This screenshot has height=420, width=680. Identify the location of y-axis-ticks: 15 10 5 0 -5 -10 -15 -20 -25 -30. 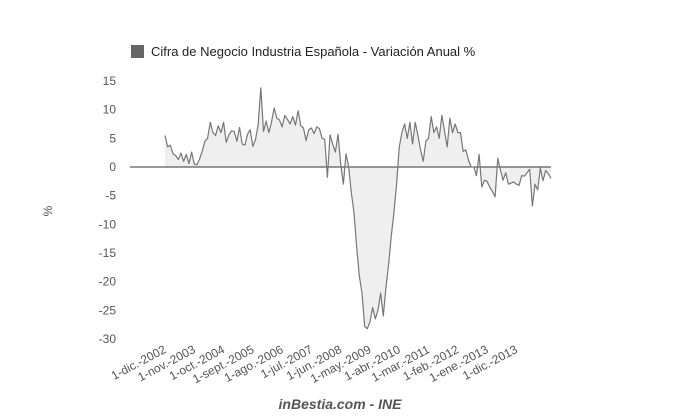
(108, 210).